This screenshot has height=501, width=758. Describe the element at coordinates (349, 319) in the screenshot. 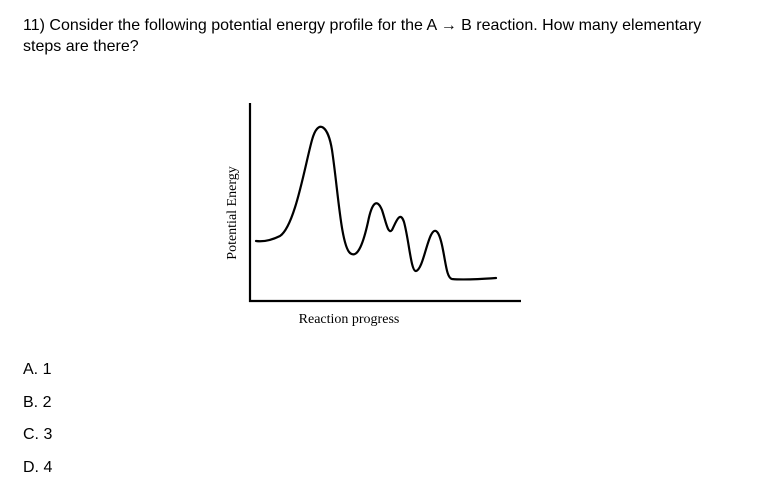

I see `x-axis-label: Reaction progress` at that location.